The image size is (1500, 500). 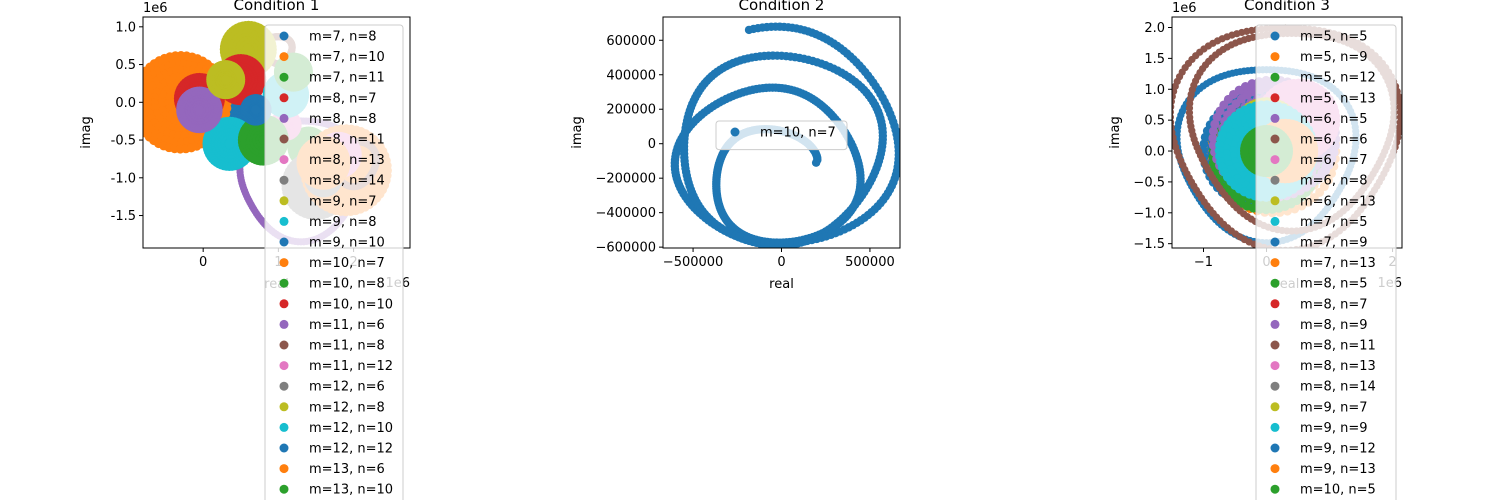 I want to click on y-offset-text: 1e6, so click(x=155, y=8).